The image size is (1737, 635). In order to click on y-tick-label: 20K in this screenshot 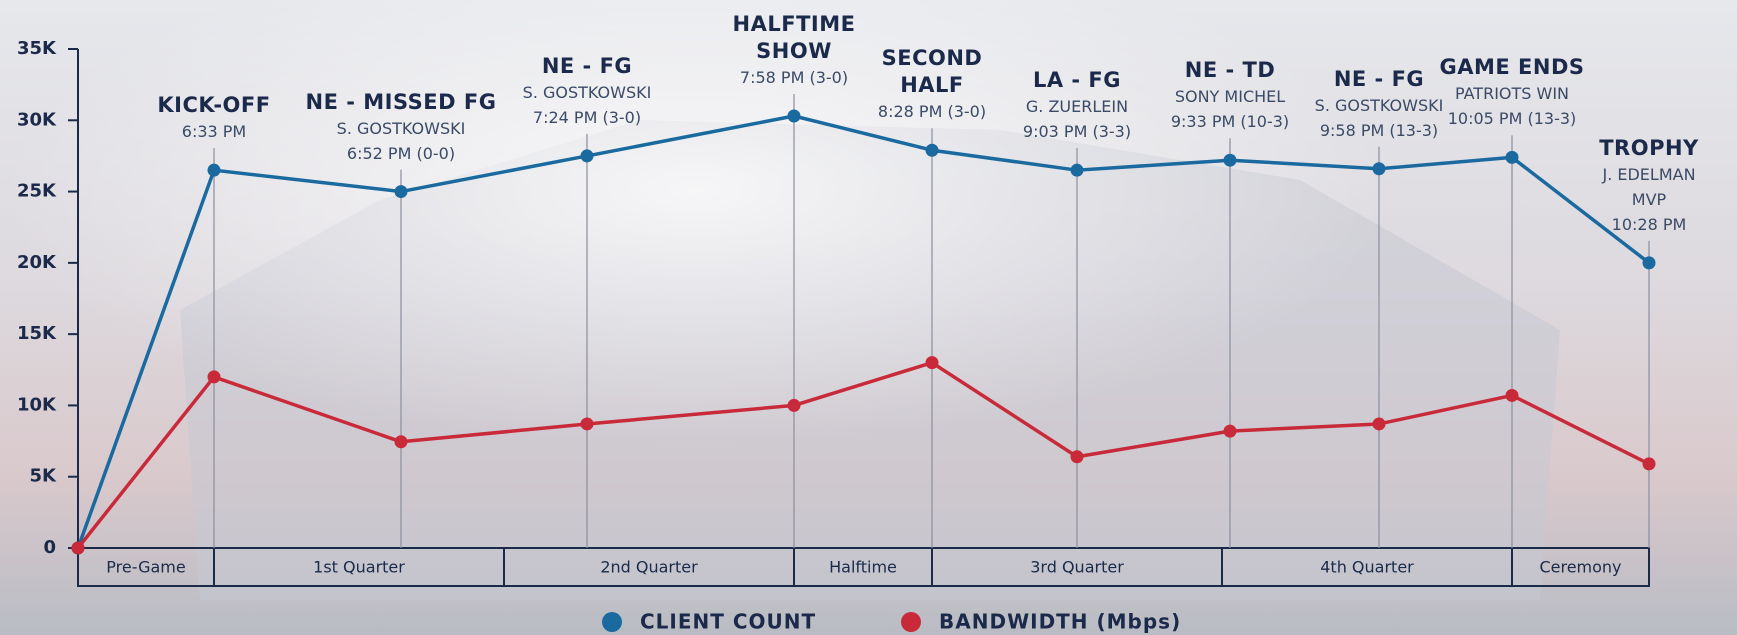, I will do `click(37, 262)`.